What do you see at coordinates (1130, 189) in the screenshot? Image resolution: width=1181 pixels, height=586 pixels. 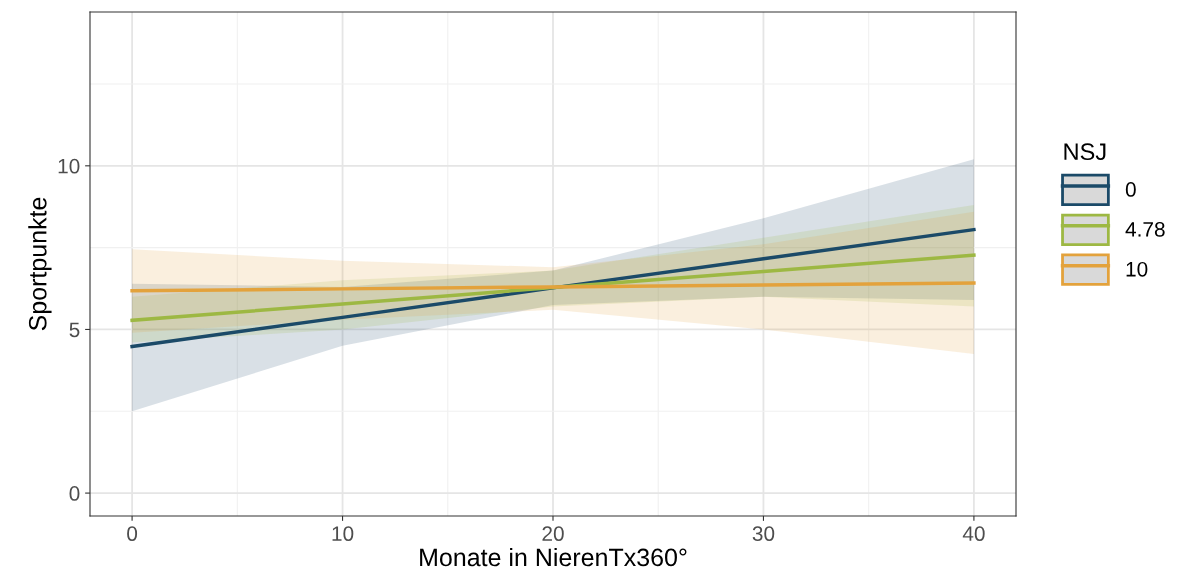 I see `legend-label: 0` at bounding box center [1130, 189].